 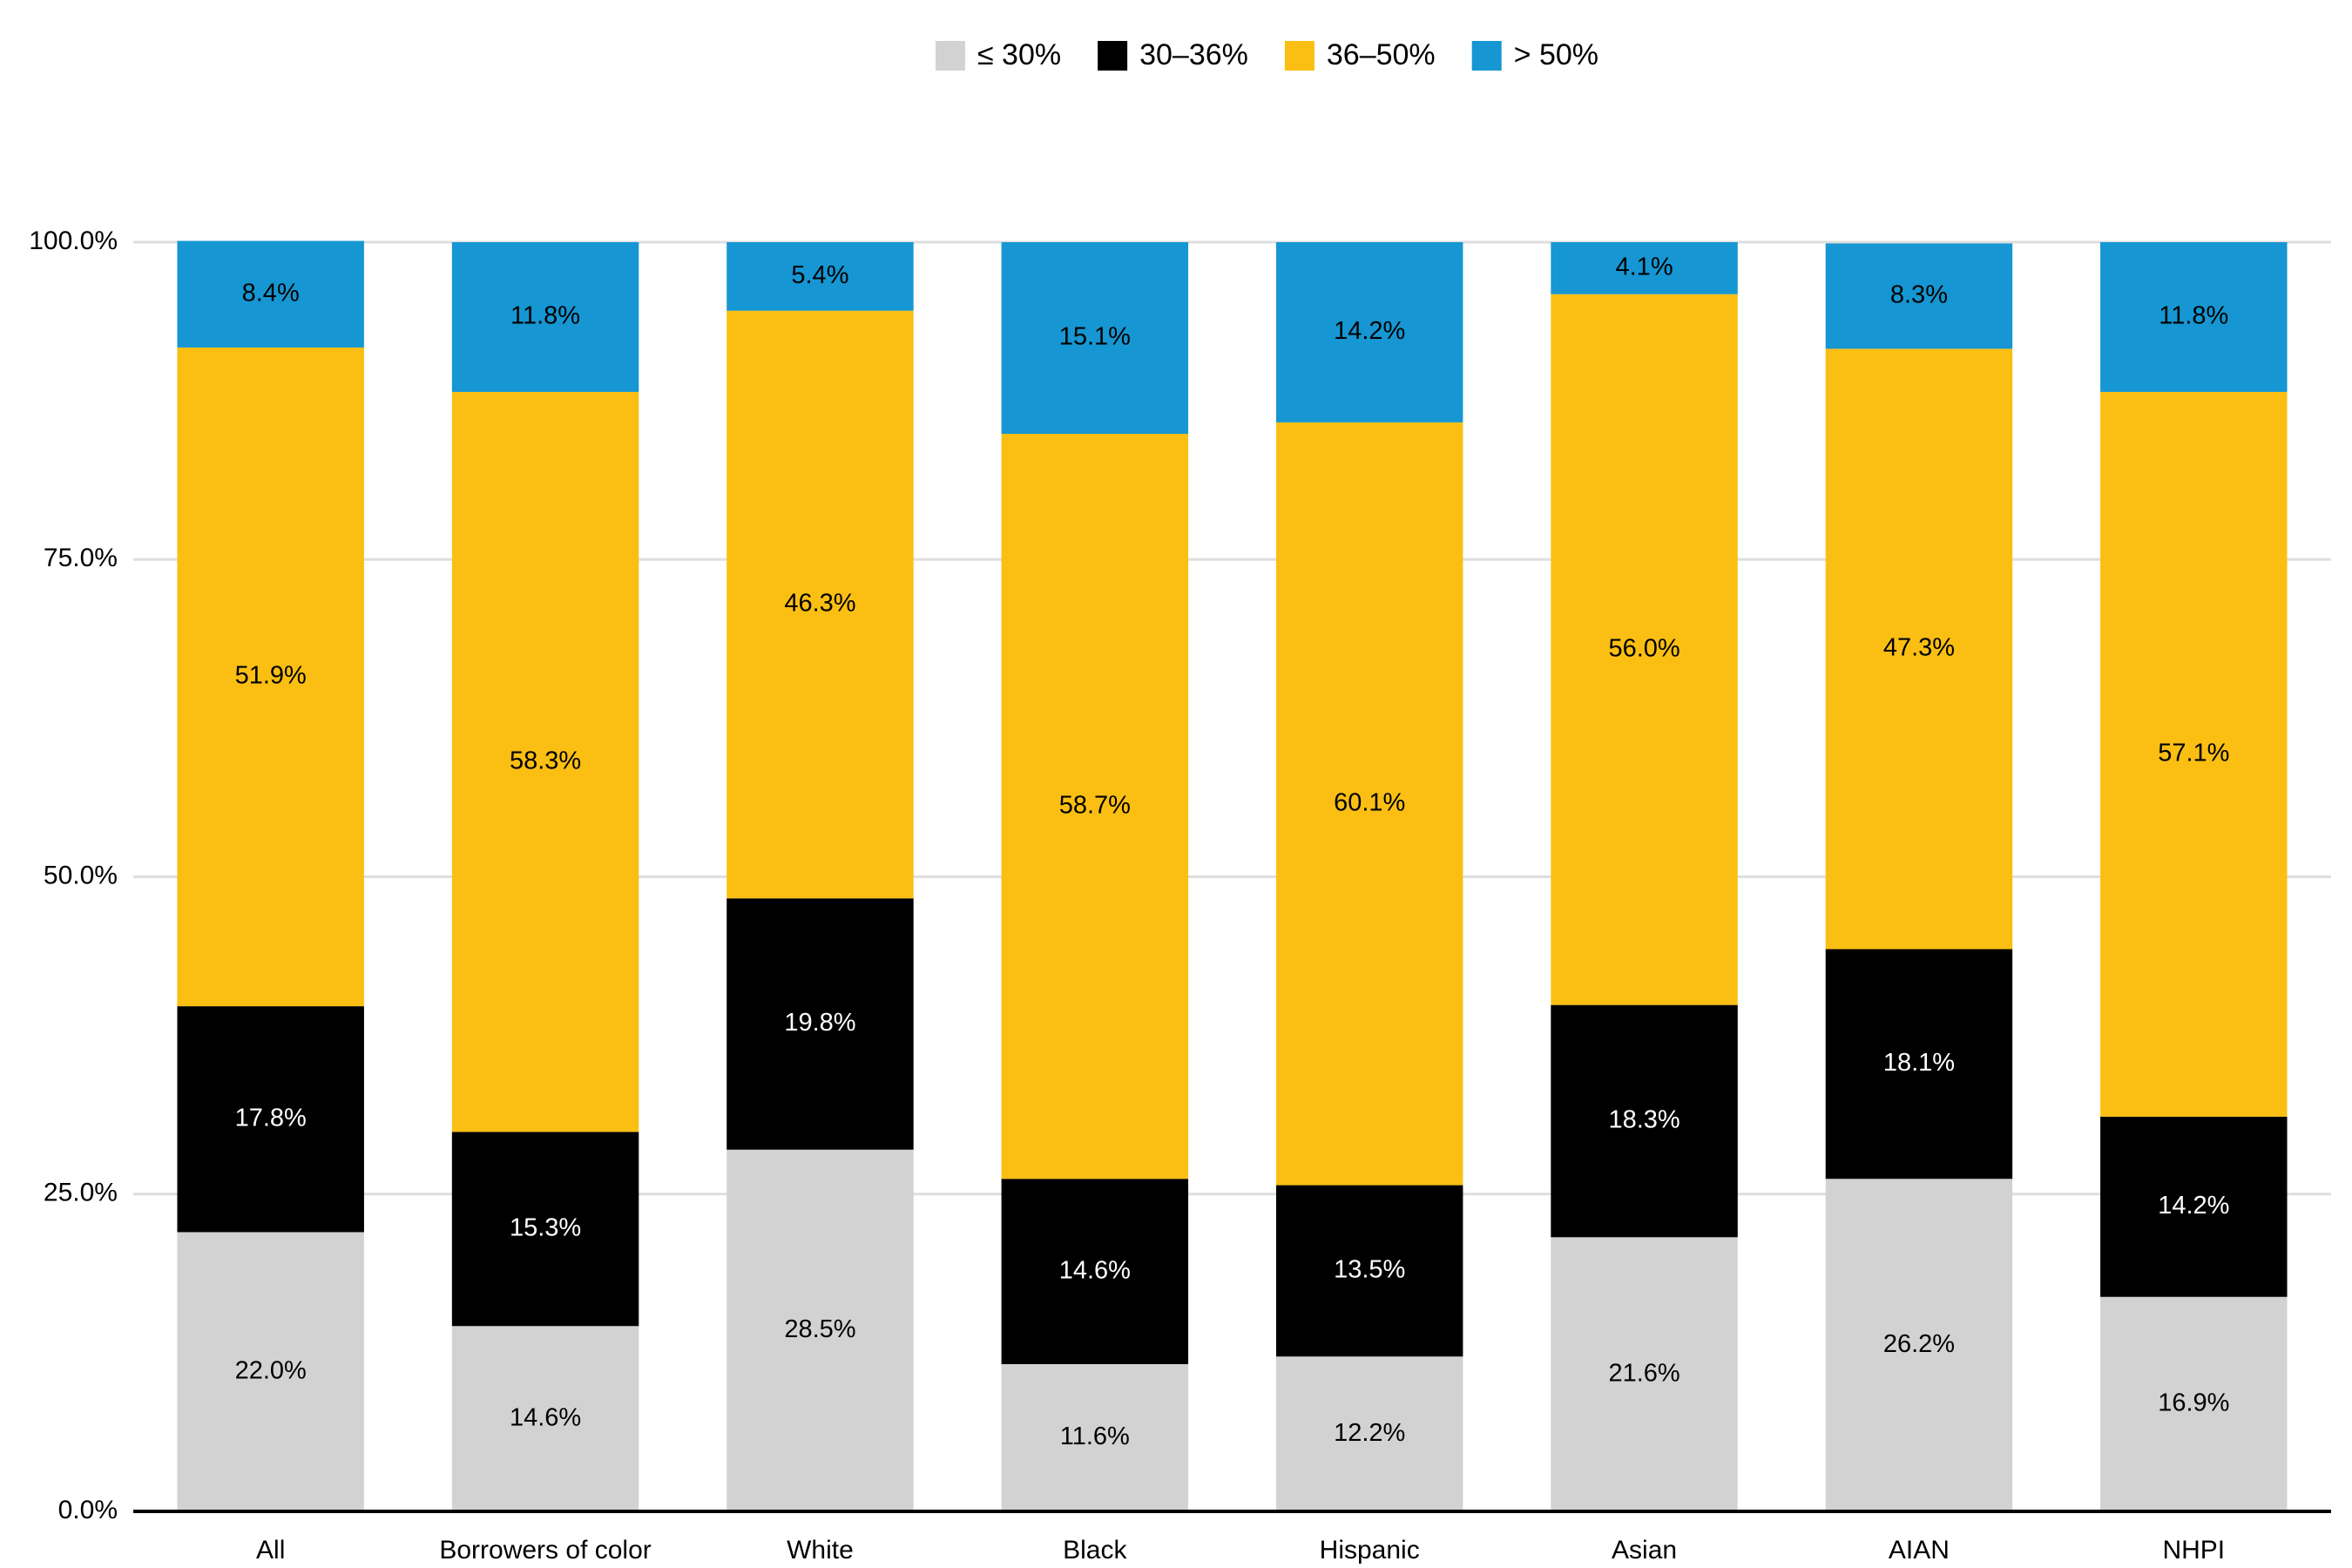 What do you see at coordinates (1370, 1550) in the screenshot?
I see `x-tick-label: Hispanic` at bounding box center [1370, 1550].